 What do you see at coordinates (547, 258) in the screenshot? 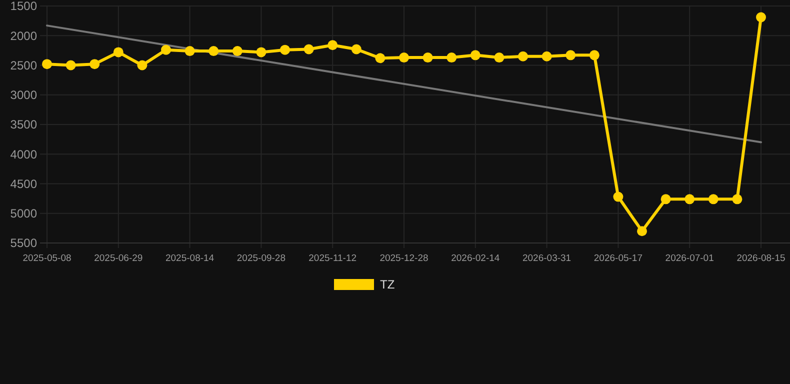
I see `x-tick-label: 2026-03-31` at bounding box center [547, 258].